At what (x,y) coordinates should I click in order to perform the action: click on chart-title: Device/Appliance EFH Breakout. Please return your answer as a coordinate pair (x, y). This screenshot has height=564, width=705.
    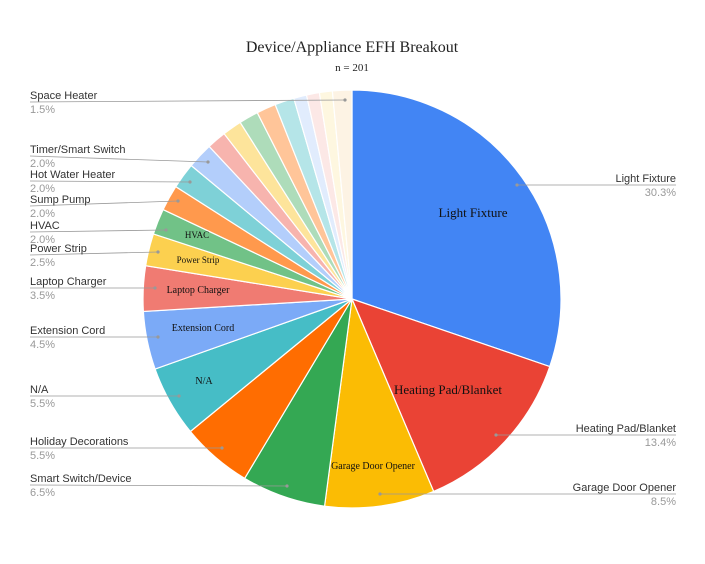
    Looking at the image, I should click on (352, 47).